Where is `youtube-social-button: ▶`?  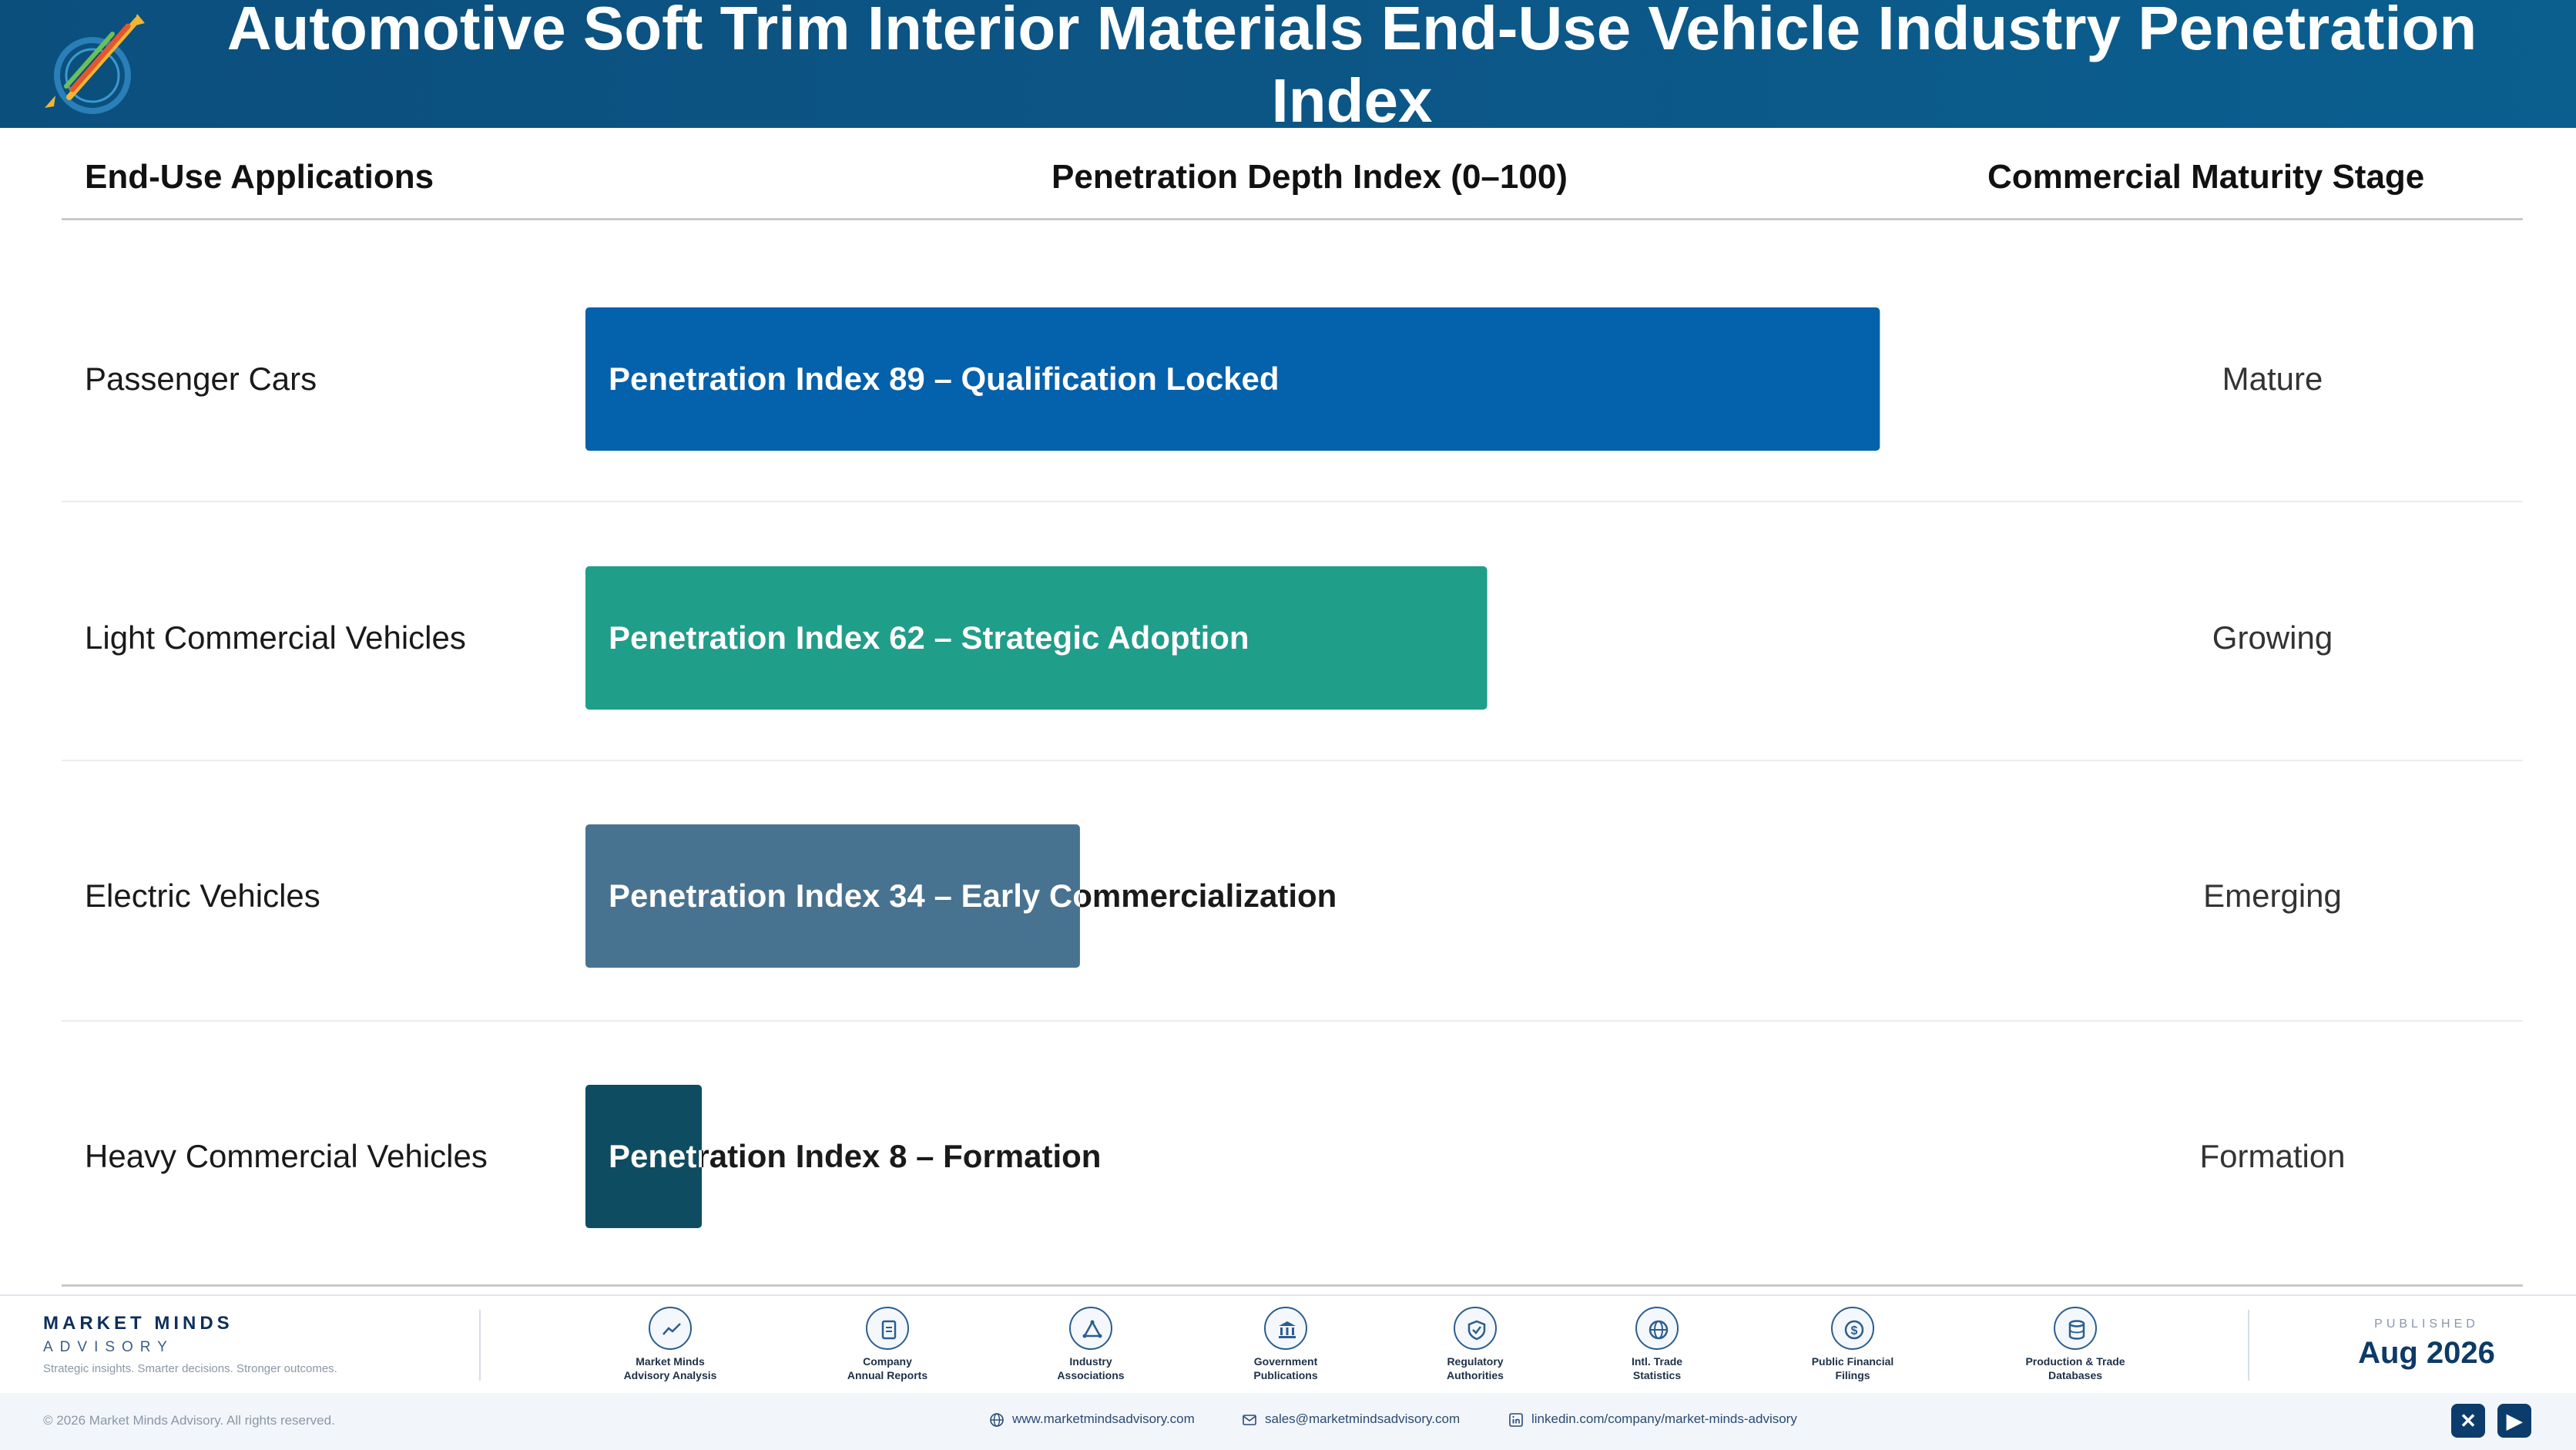
youtube-social-button: ▶ is located at coordinates (2514, 1421).